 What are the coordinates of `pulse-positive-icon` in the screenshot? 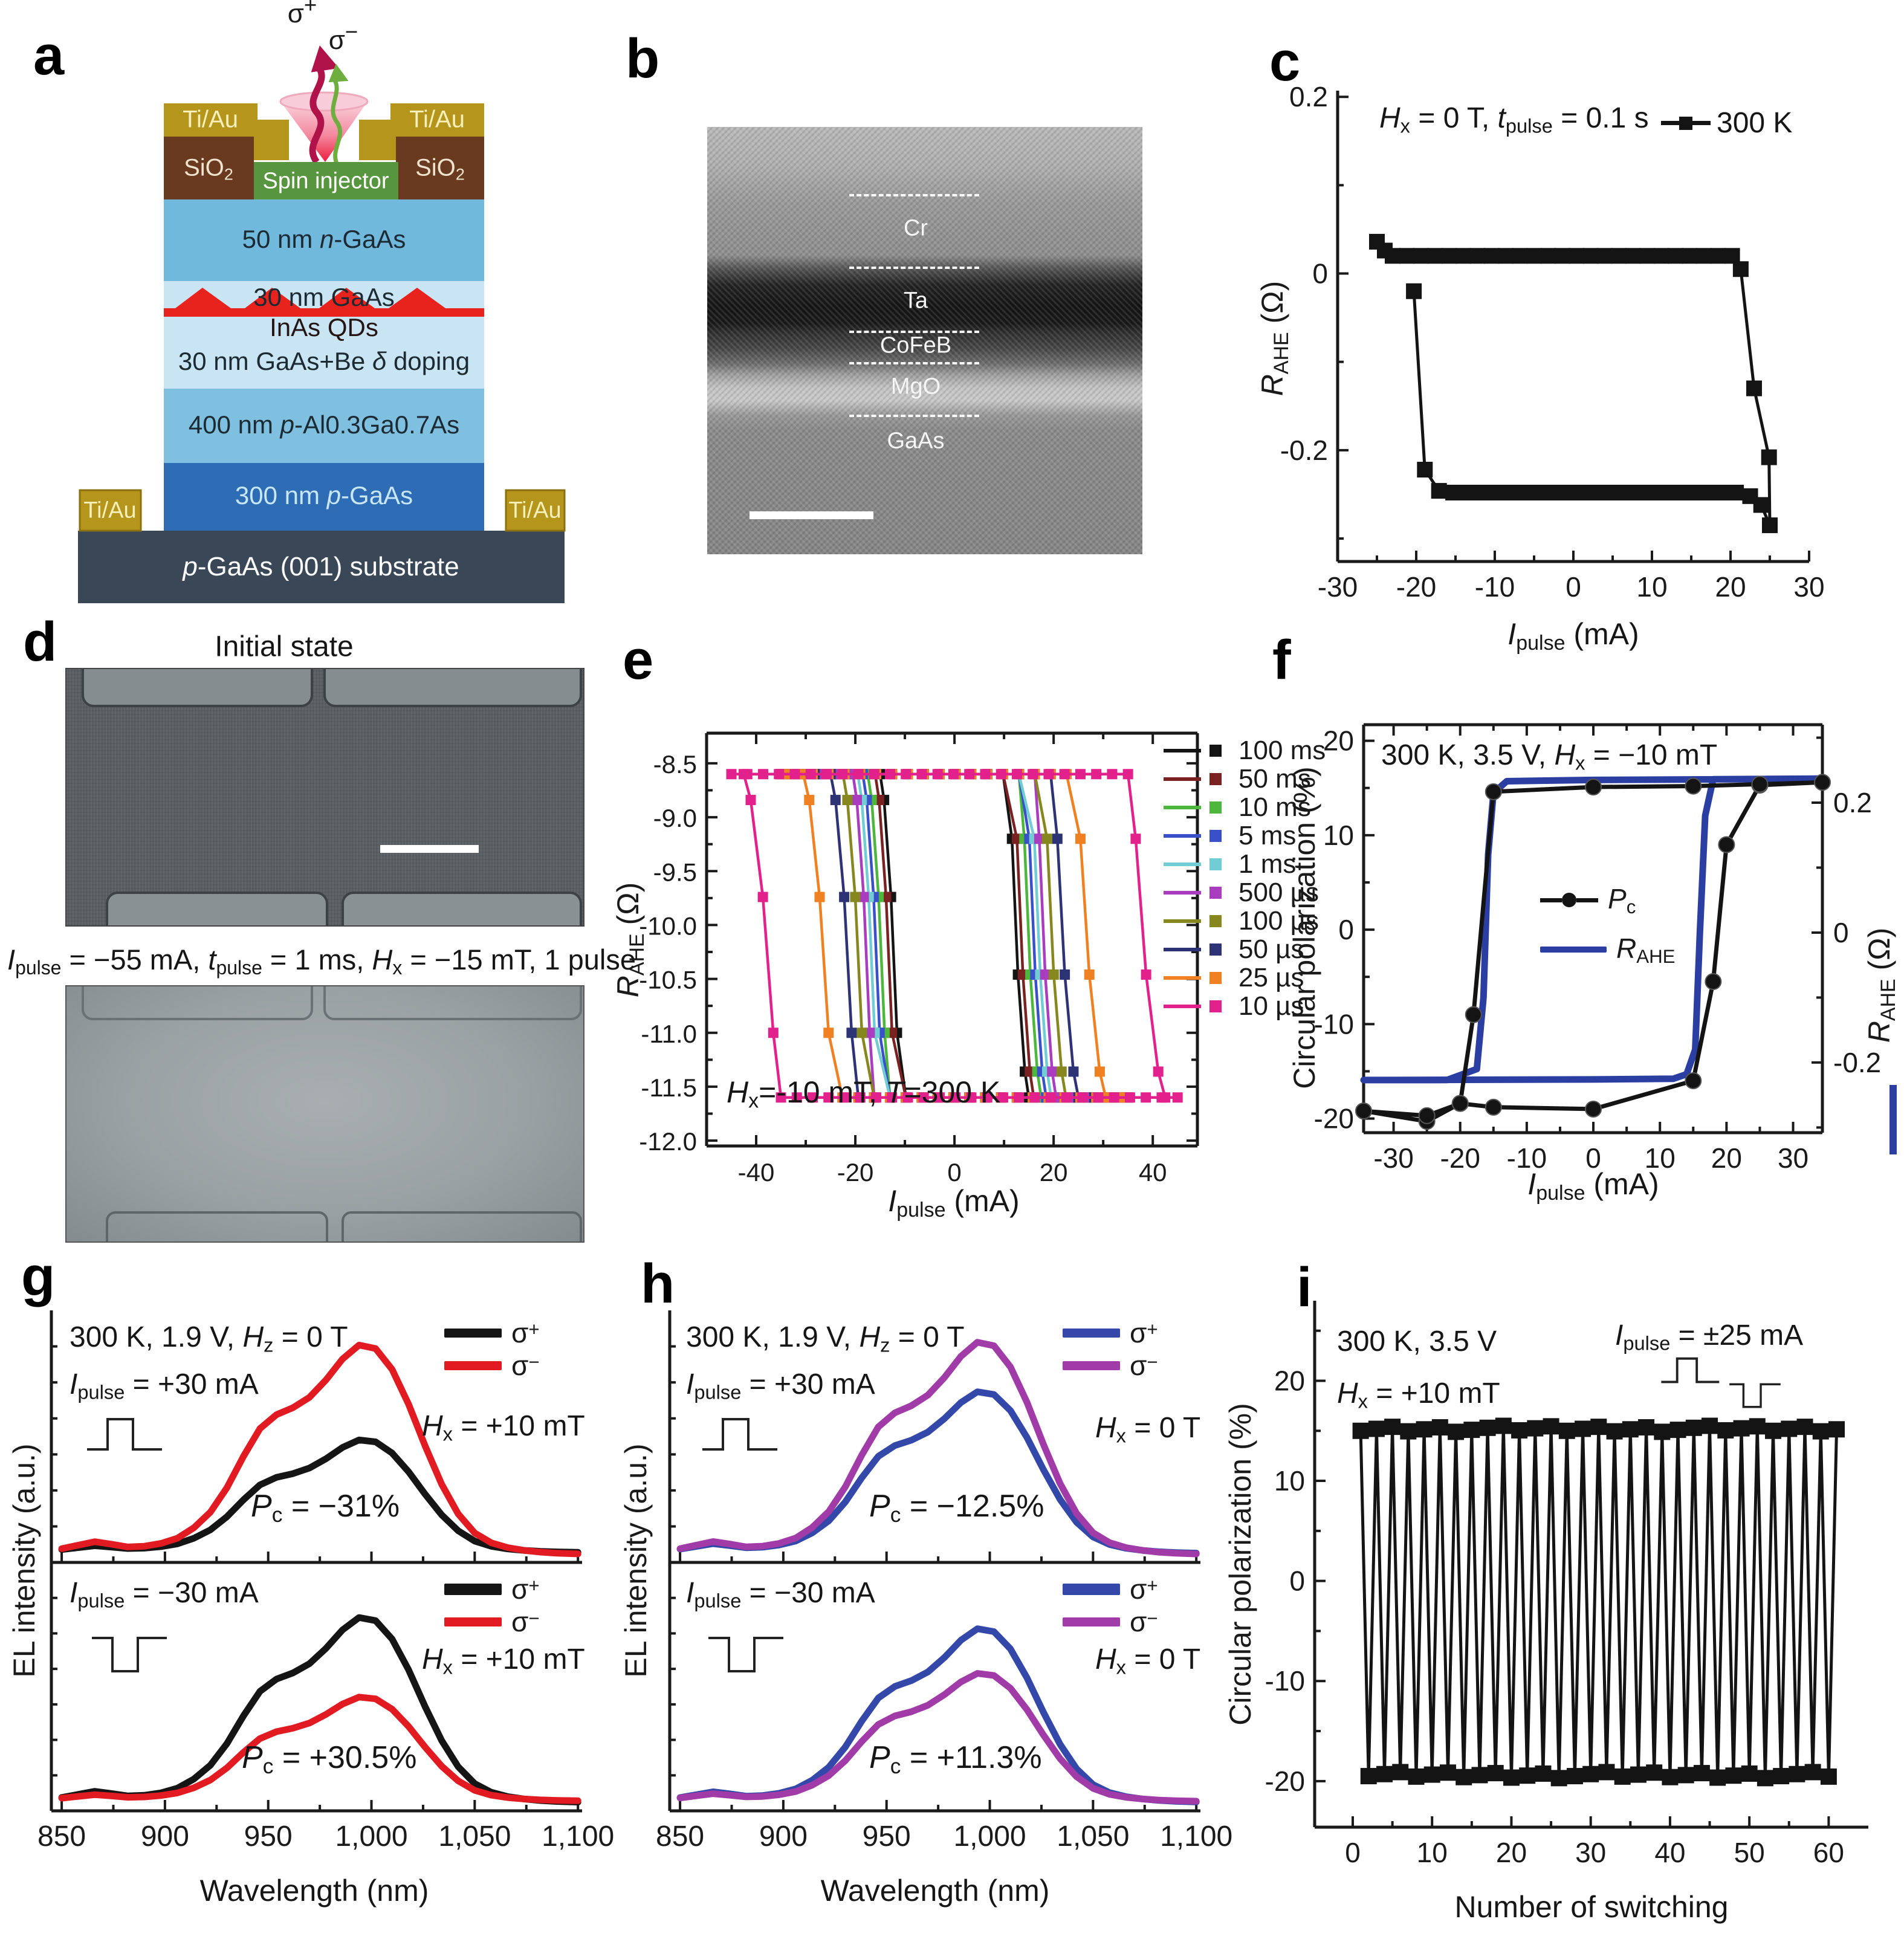 It's located at (1690, 1370).